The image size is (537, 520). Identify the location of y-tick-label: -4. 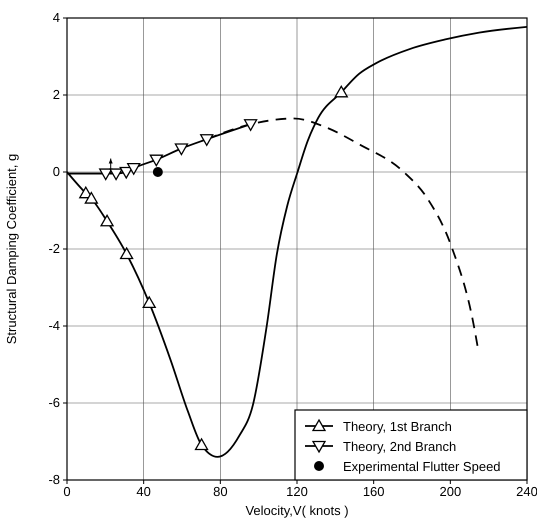
(54, 326).